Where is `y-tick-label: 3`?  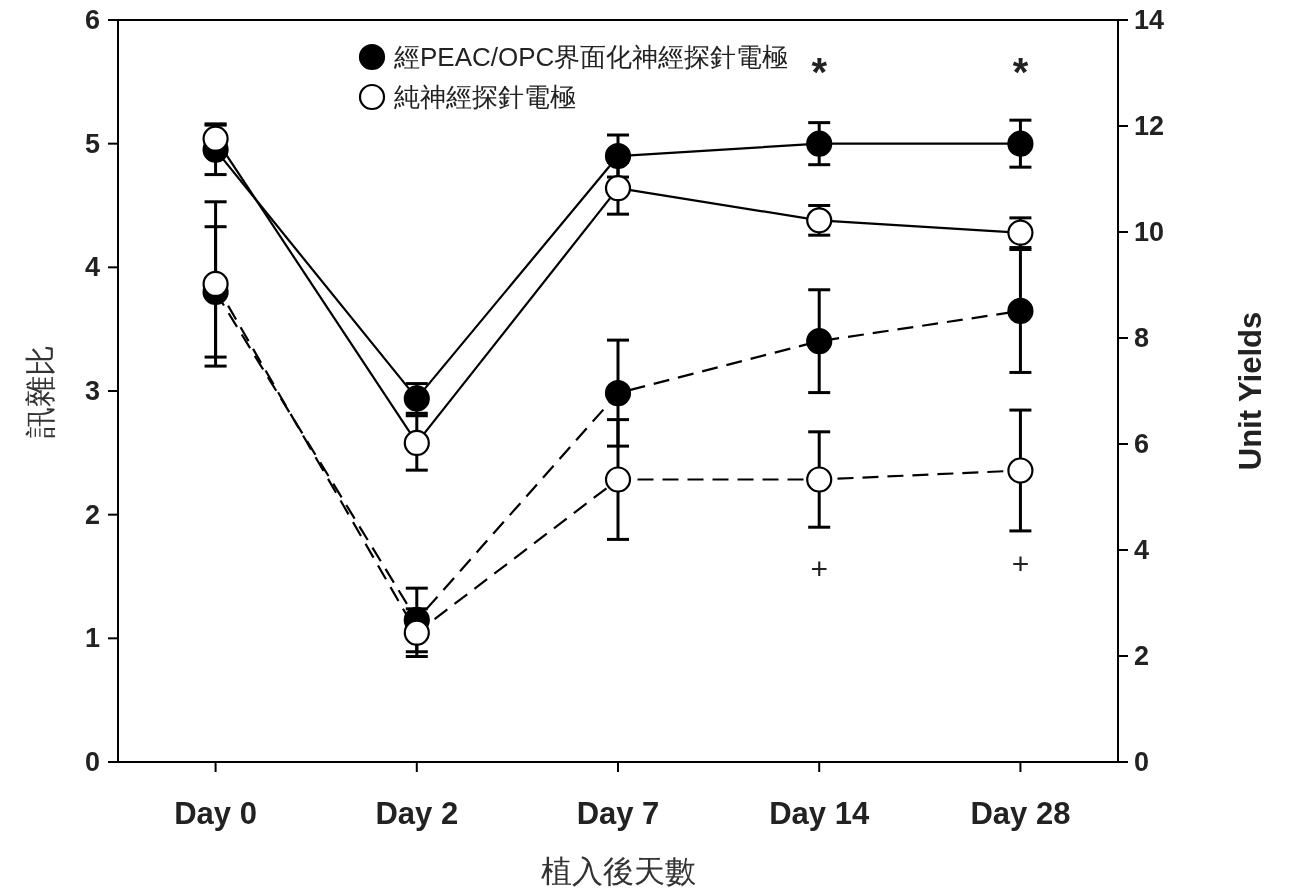 y-tick-label: 3 is located at coordinates (92, 391).